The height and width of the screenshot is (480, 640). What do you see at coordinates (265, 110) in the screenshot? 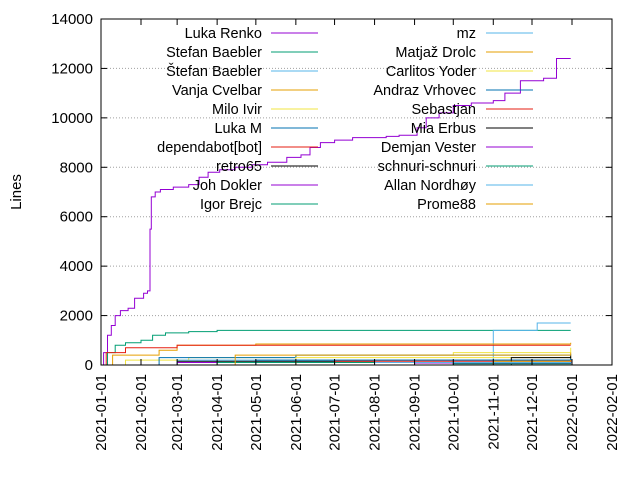
I see `legend-entry: Milo Ivir` at bounding box center [265, 110].